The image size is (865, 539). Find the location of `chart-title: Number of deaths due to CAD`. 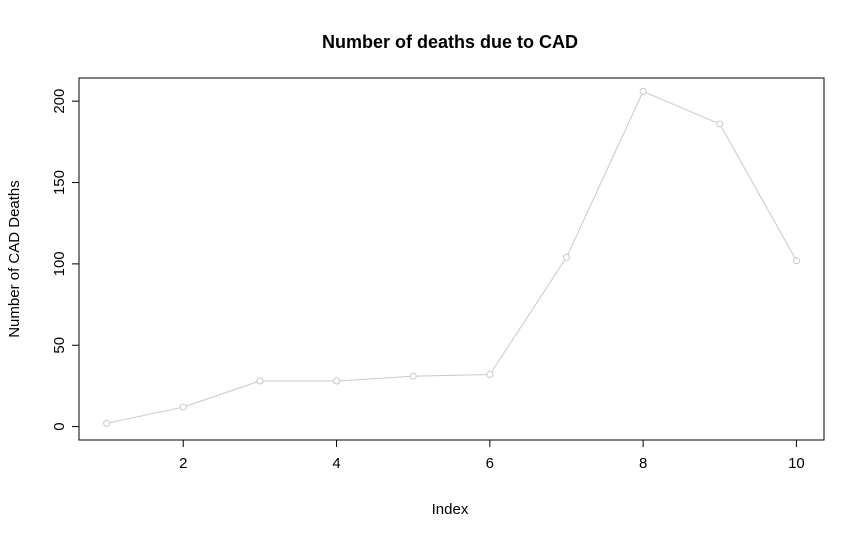

chart-title: Number of deaths due to CAD is located at coordinates (450, 42).